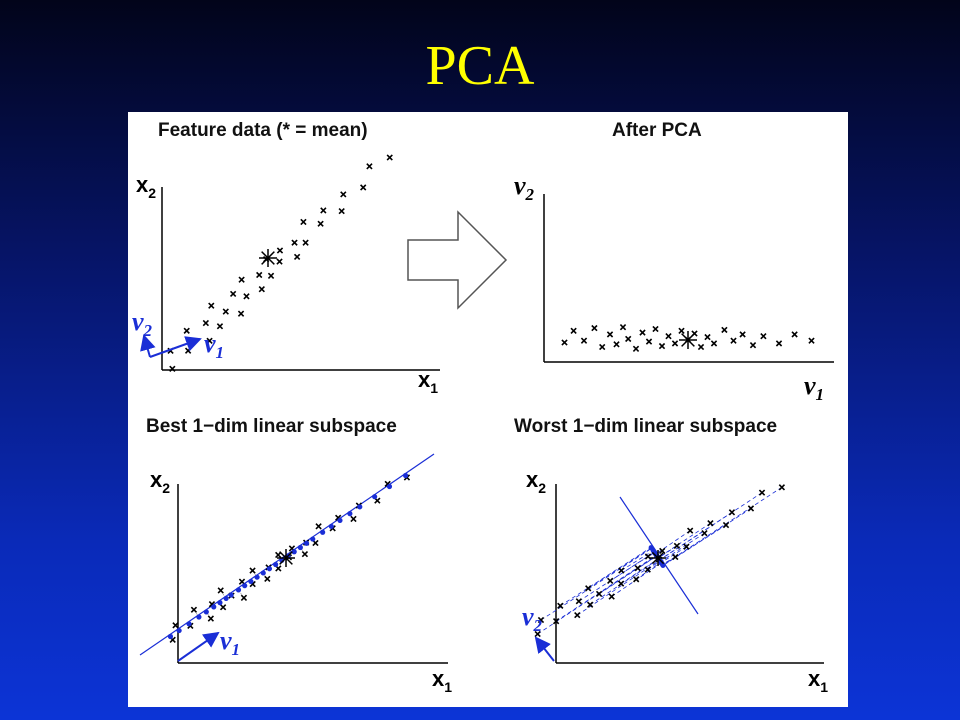 This screenshot has height=720, width=960. I want to click on feature-v1-label: v1, so click(214, 345).